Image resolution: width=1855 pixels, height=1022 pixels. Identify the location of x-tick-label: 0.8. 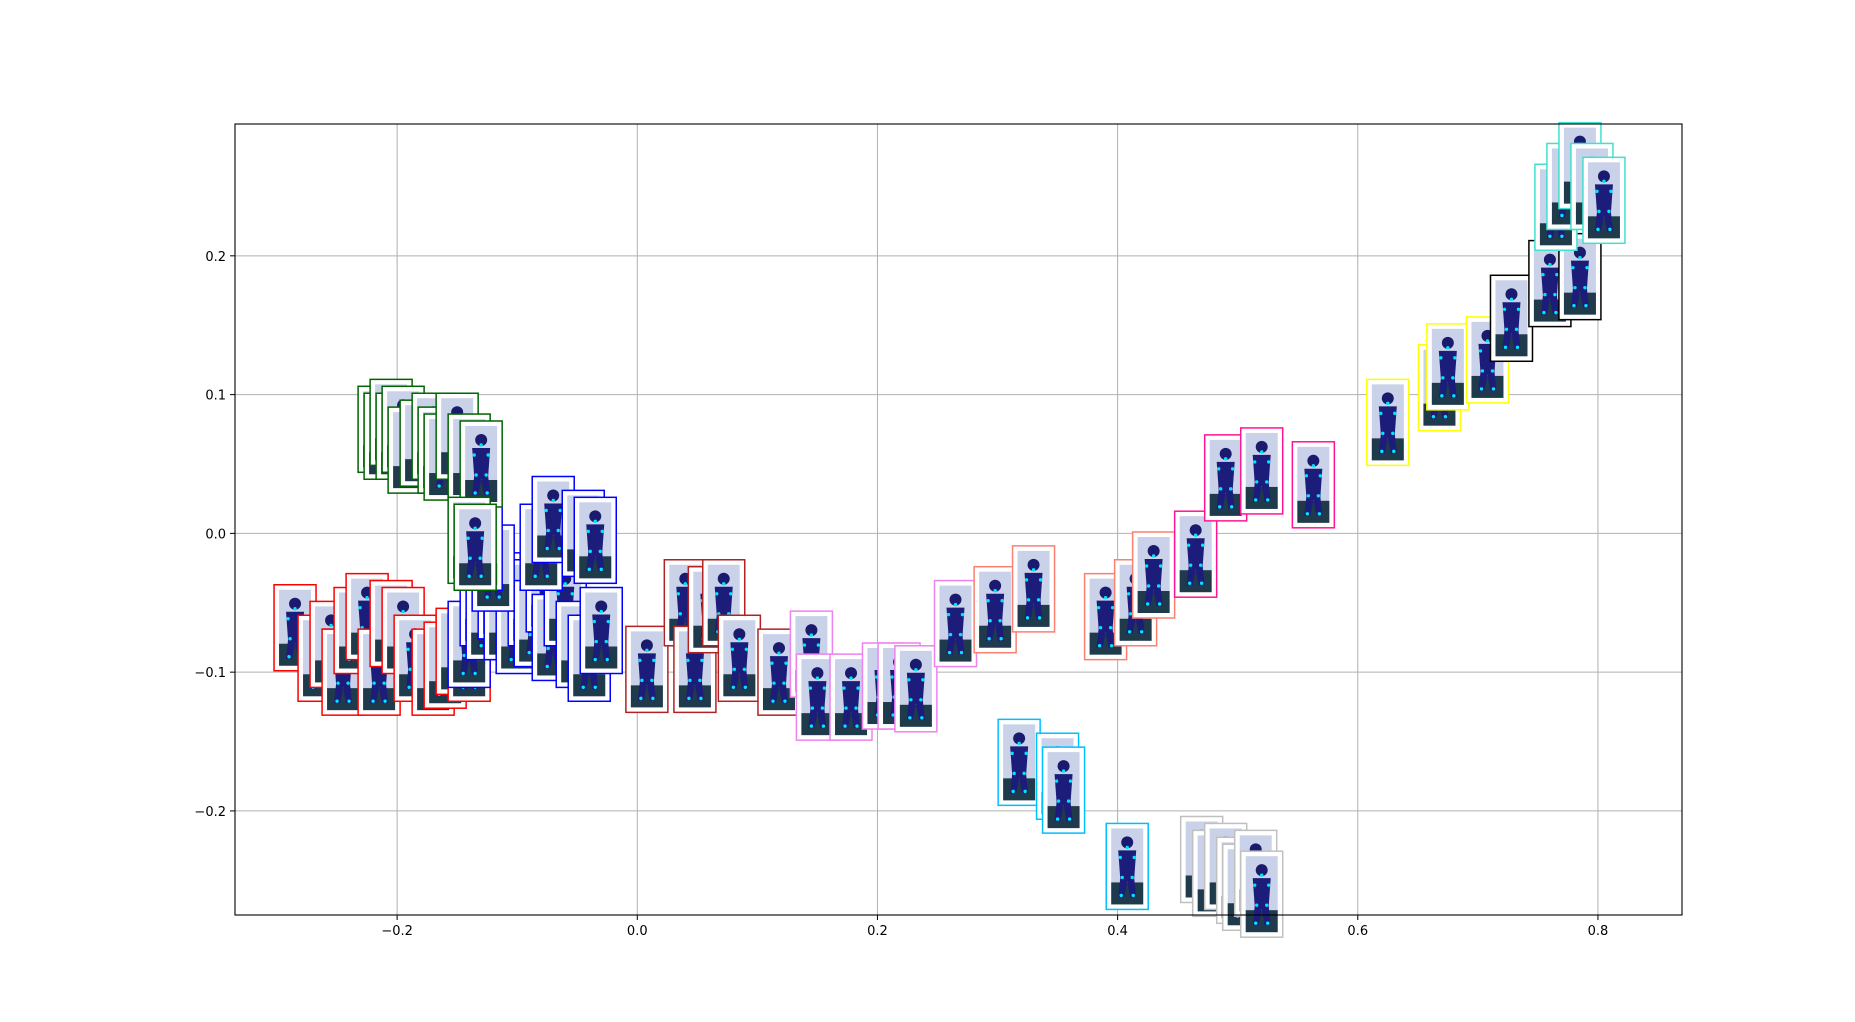
(1598, 931).